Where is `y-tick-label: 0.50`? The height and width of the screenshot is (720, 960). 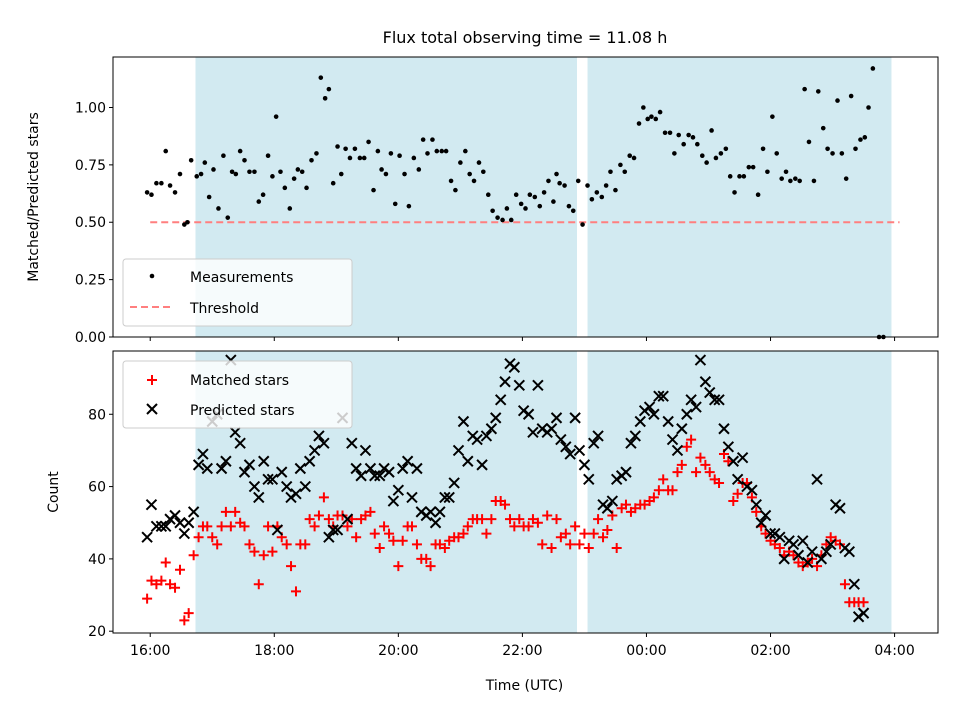 y-tick-label: 0.50 is located at coordinates (90, 223).